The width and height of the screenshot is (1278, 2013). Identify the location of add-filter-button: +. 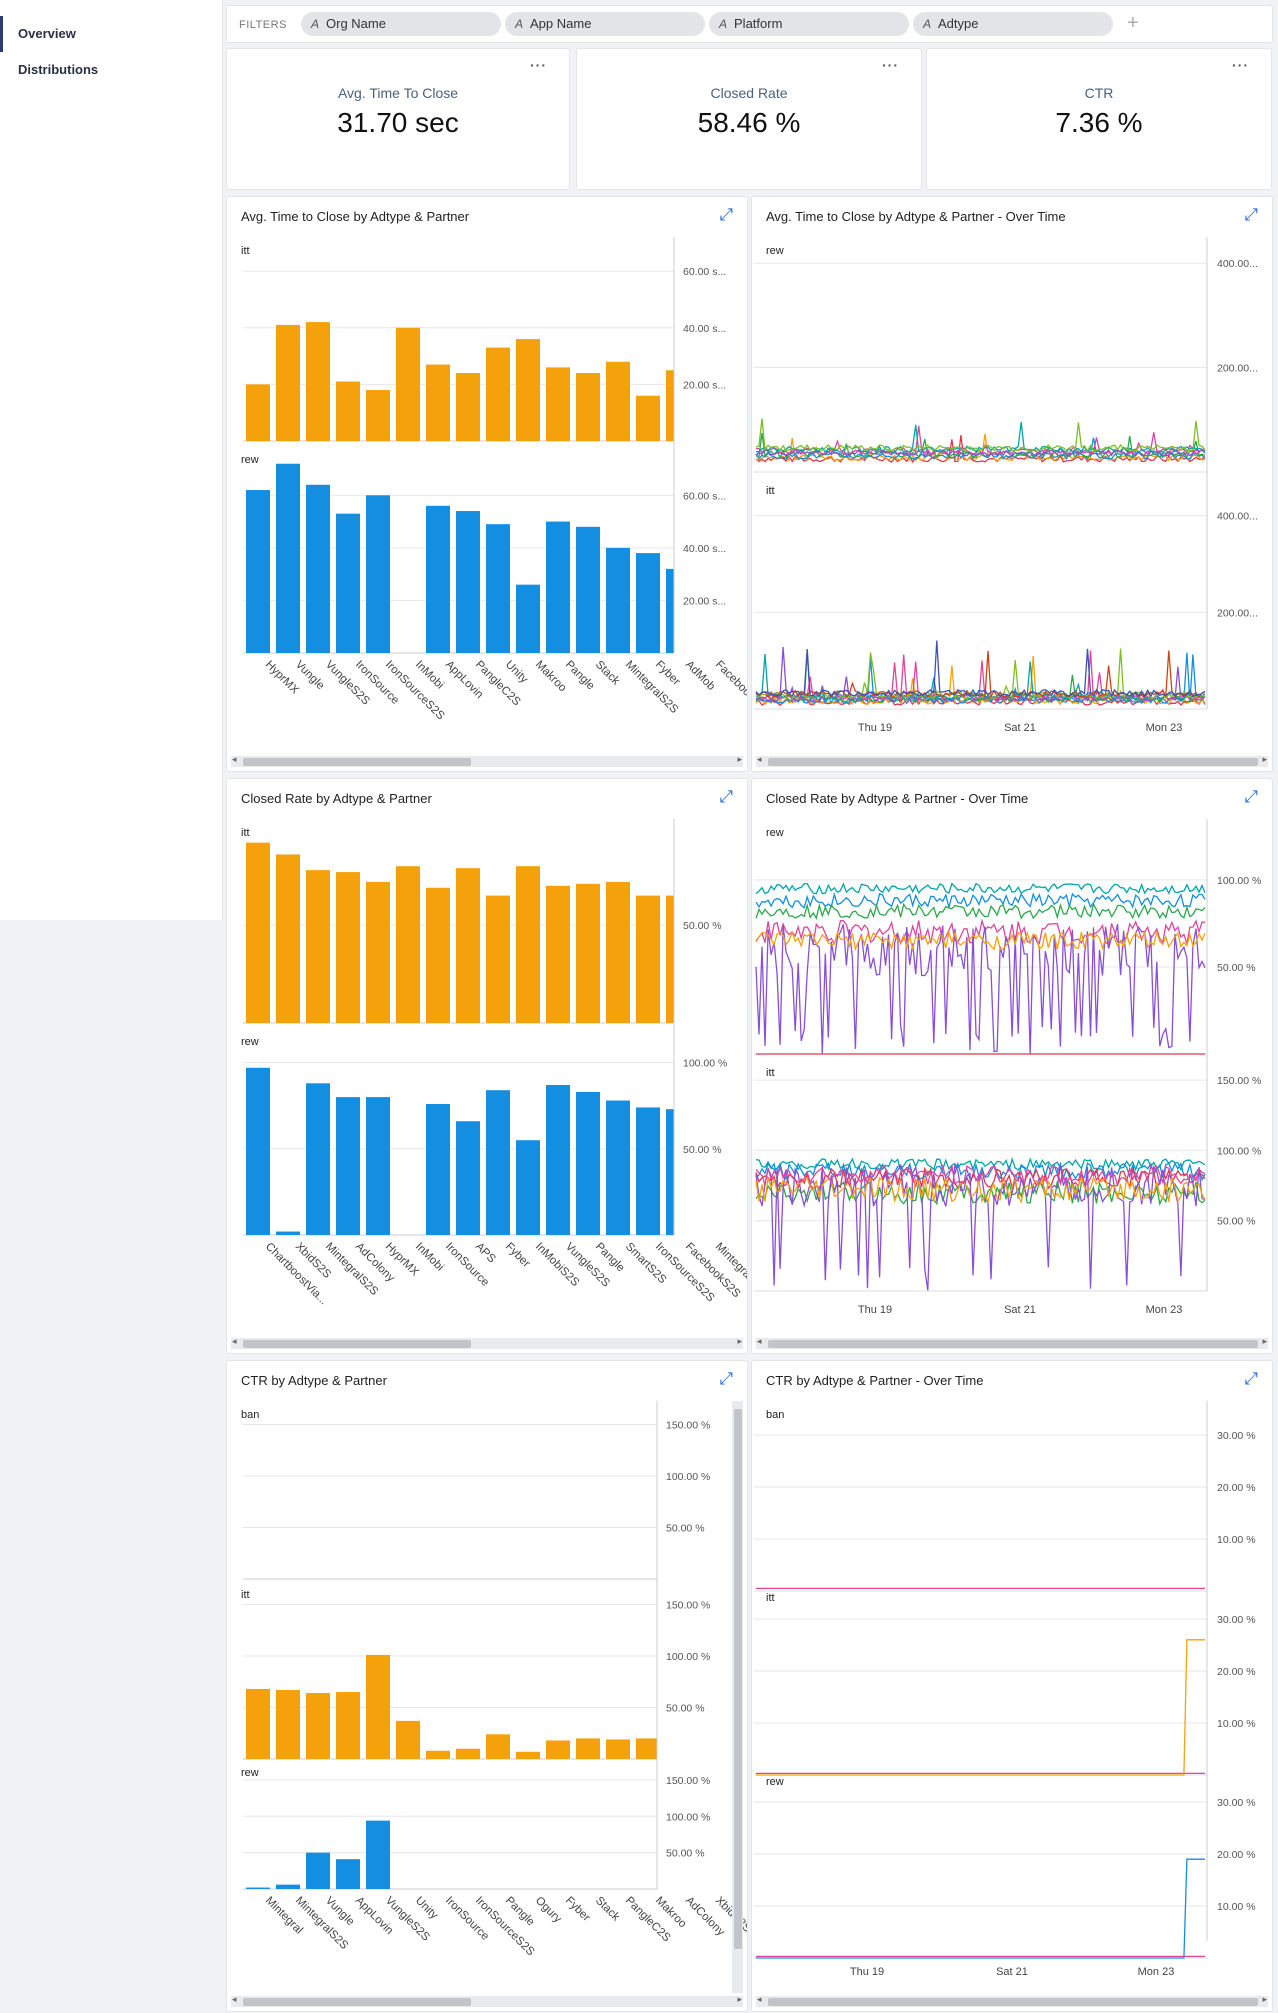
(1133, 23).